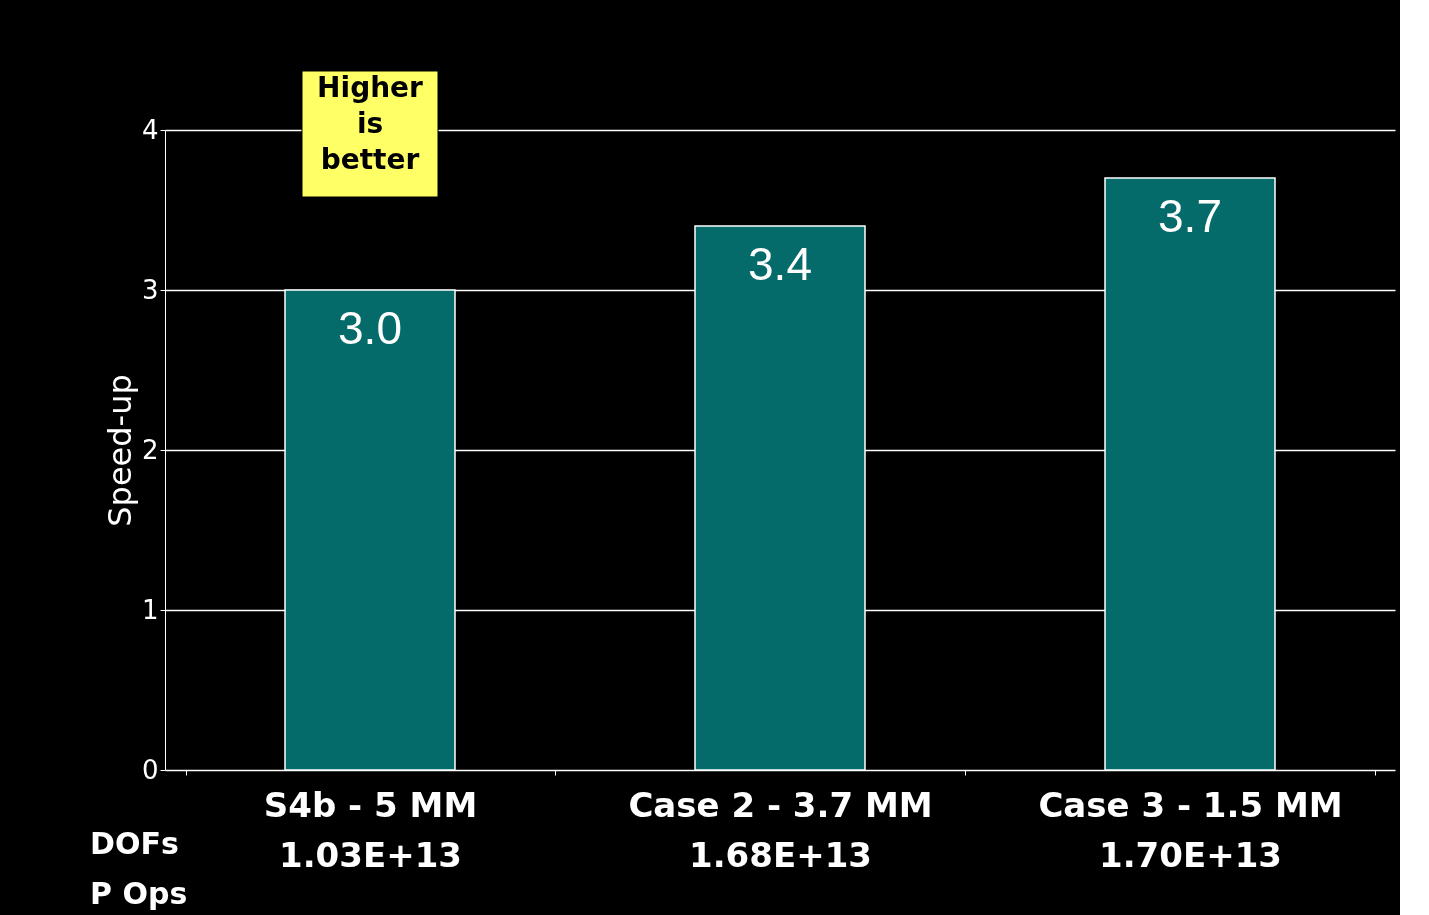  I want to click on x-tick-label: Case 3 - 1.5 MM 1.70E+13, so click(1190, 829).